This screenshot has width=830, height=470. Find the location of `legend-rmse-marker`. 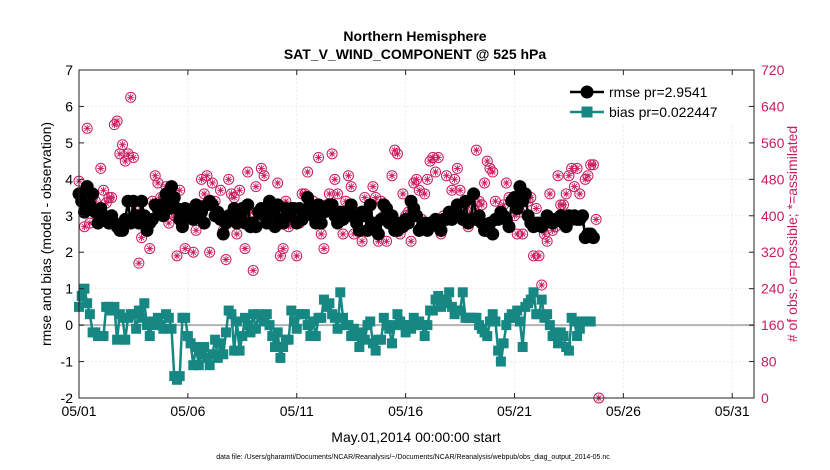

legend-rmse-marker is located at coordinates (587, 92).